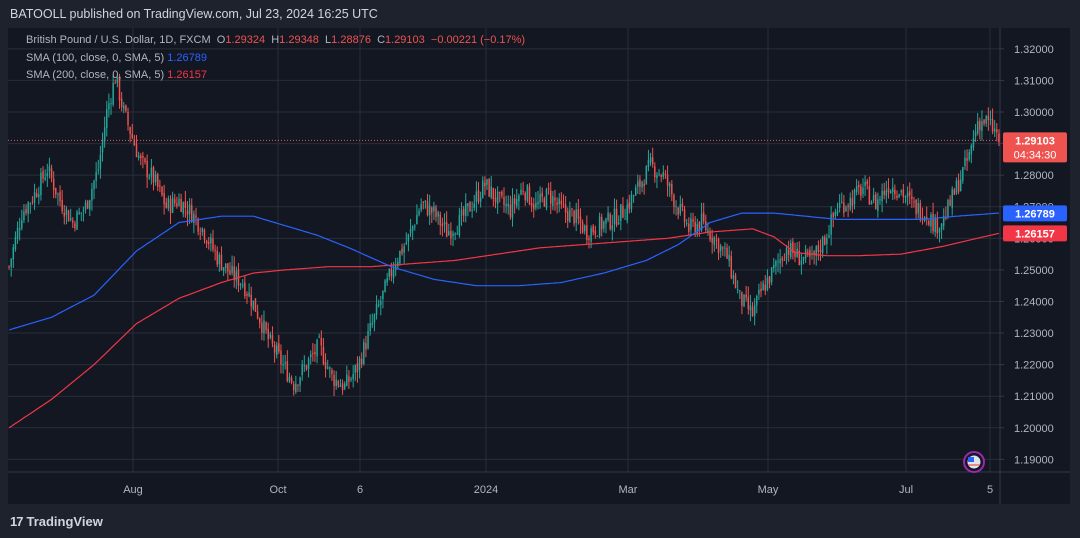 This screenshot has height=538, width=1080. Describe the element at coordinates (971, 459) in the screenshot. I see `us-flag-canton` at that location.